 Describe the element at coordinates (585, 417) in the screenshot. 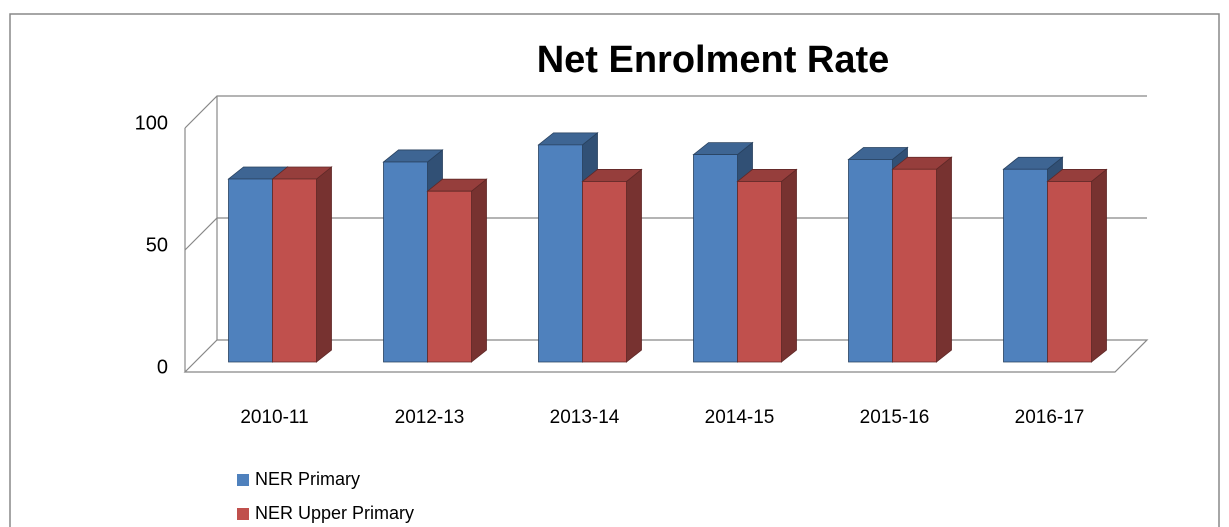

I see `x-tick-label: 2013-14` at that location.